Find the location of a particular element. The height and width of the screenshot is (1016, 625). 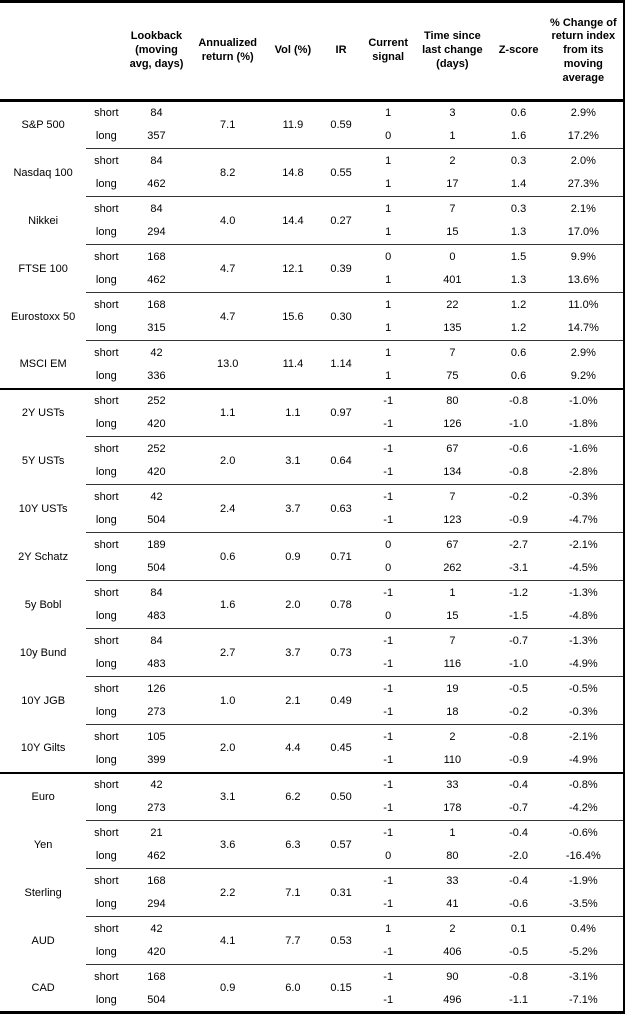

cell-z-score: -2.7 is located at coordinates (519, 544).